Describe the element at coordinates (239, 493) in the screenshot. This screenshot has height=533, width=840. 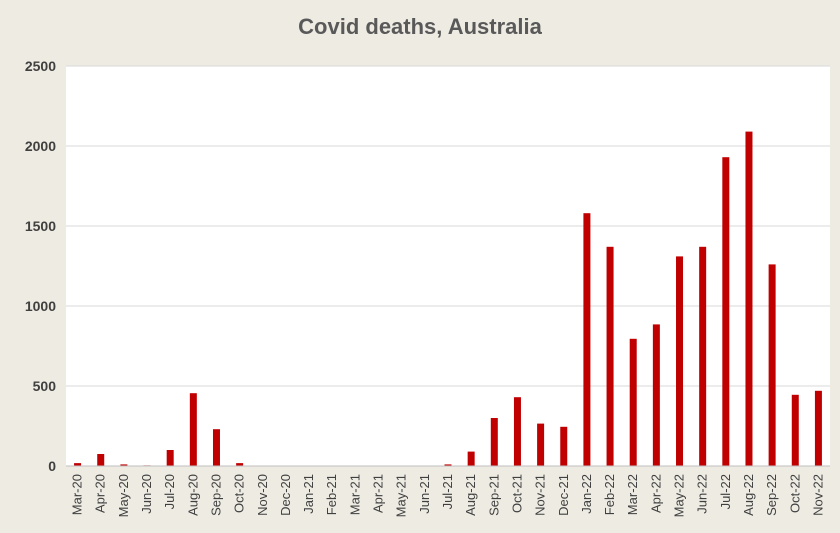
I see `x-tick-label: Oct-20` at that location.